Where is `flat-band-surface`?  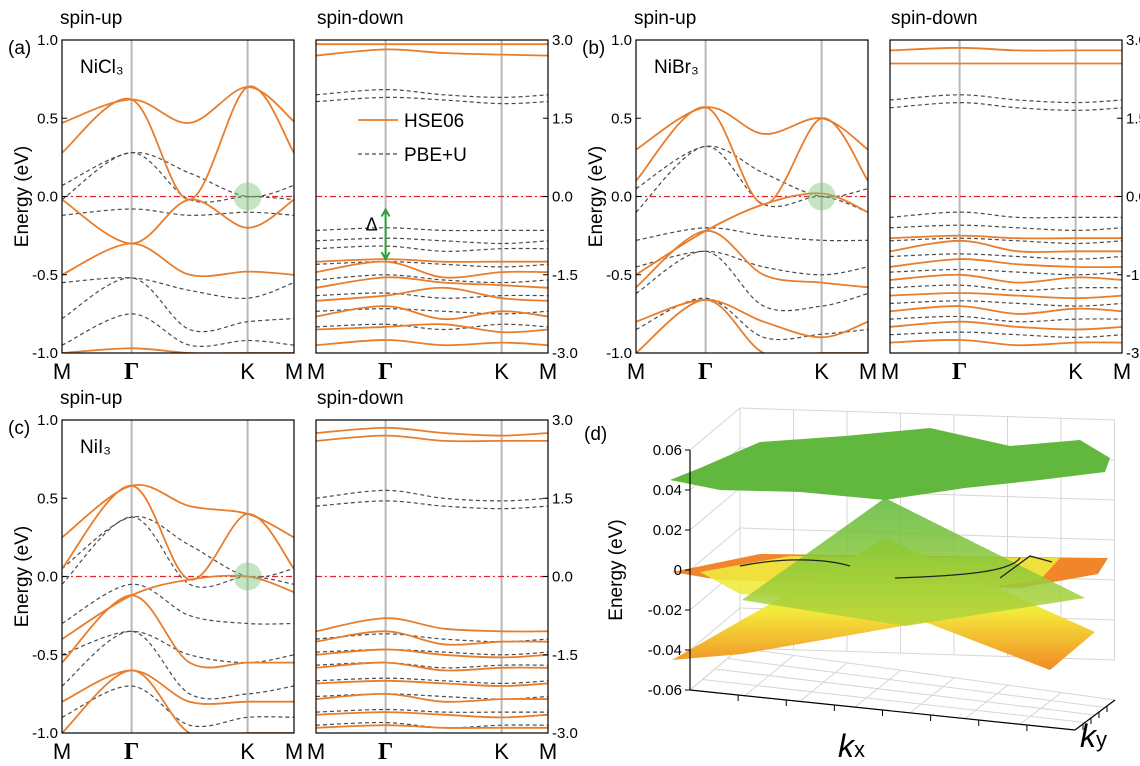
flat-band-surface is located at coordinates (890, 464).